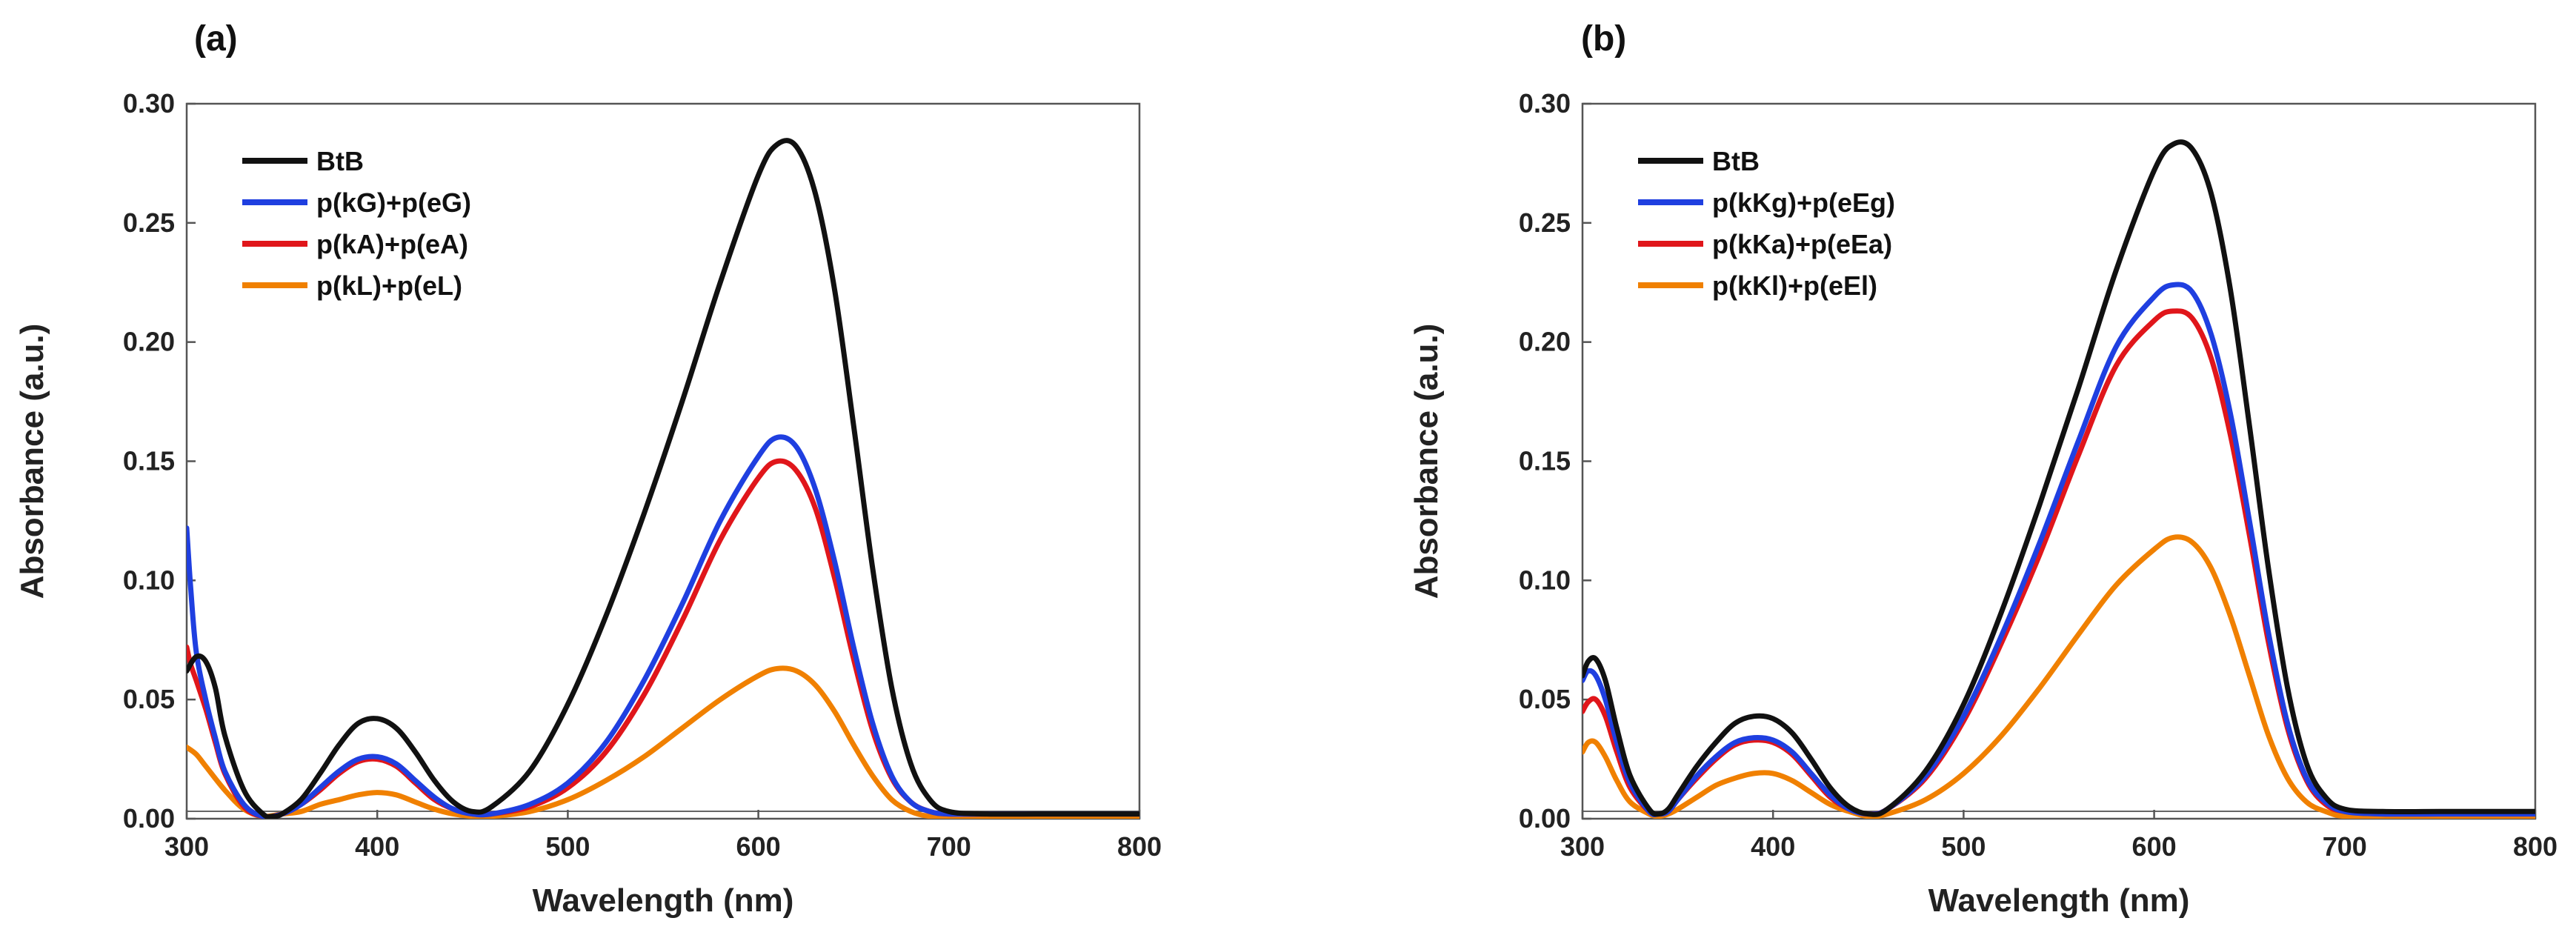 This screenshot has height=938, width=2576. I want to click on legend-label: p(kL)+p(eL), so click(389, 285).